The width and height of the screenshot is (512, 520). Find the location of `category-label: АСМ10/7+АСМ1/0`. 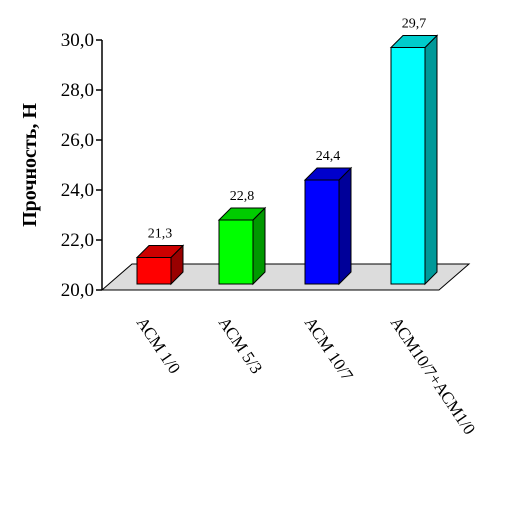

category-label: АСМ10/7+АСМ1/0 is located at coordinates (433, 376).